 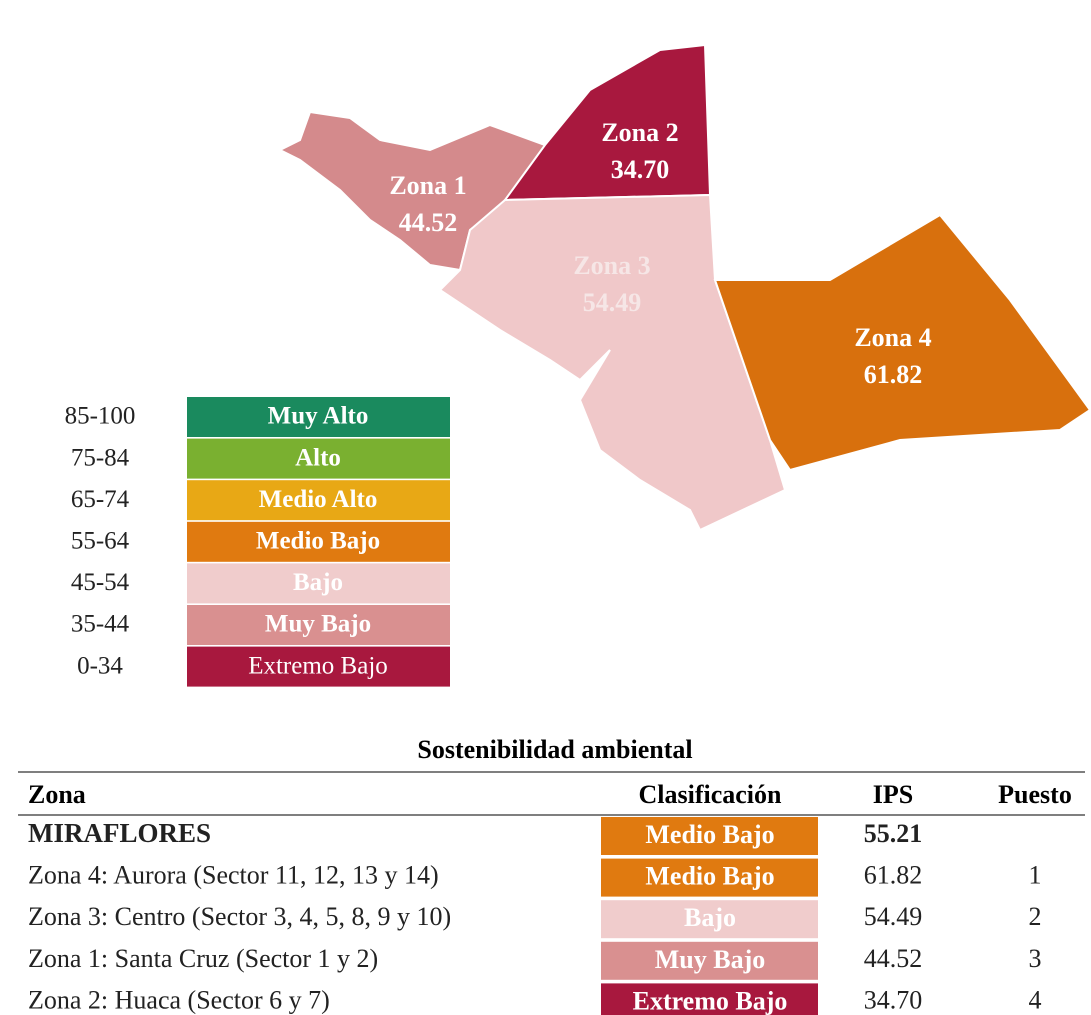 What do you see at coordinates (100, 416) in the screenshot?
I see `legend-range: 85-100` at bounding box center [100, 416].